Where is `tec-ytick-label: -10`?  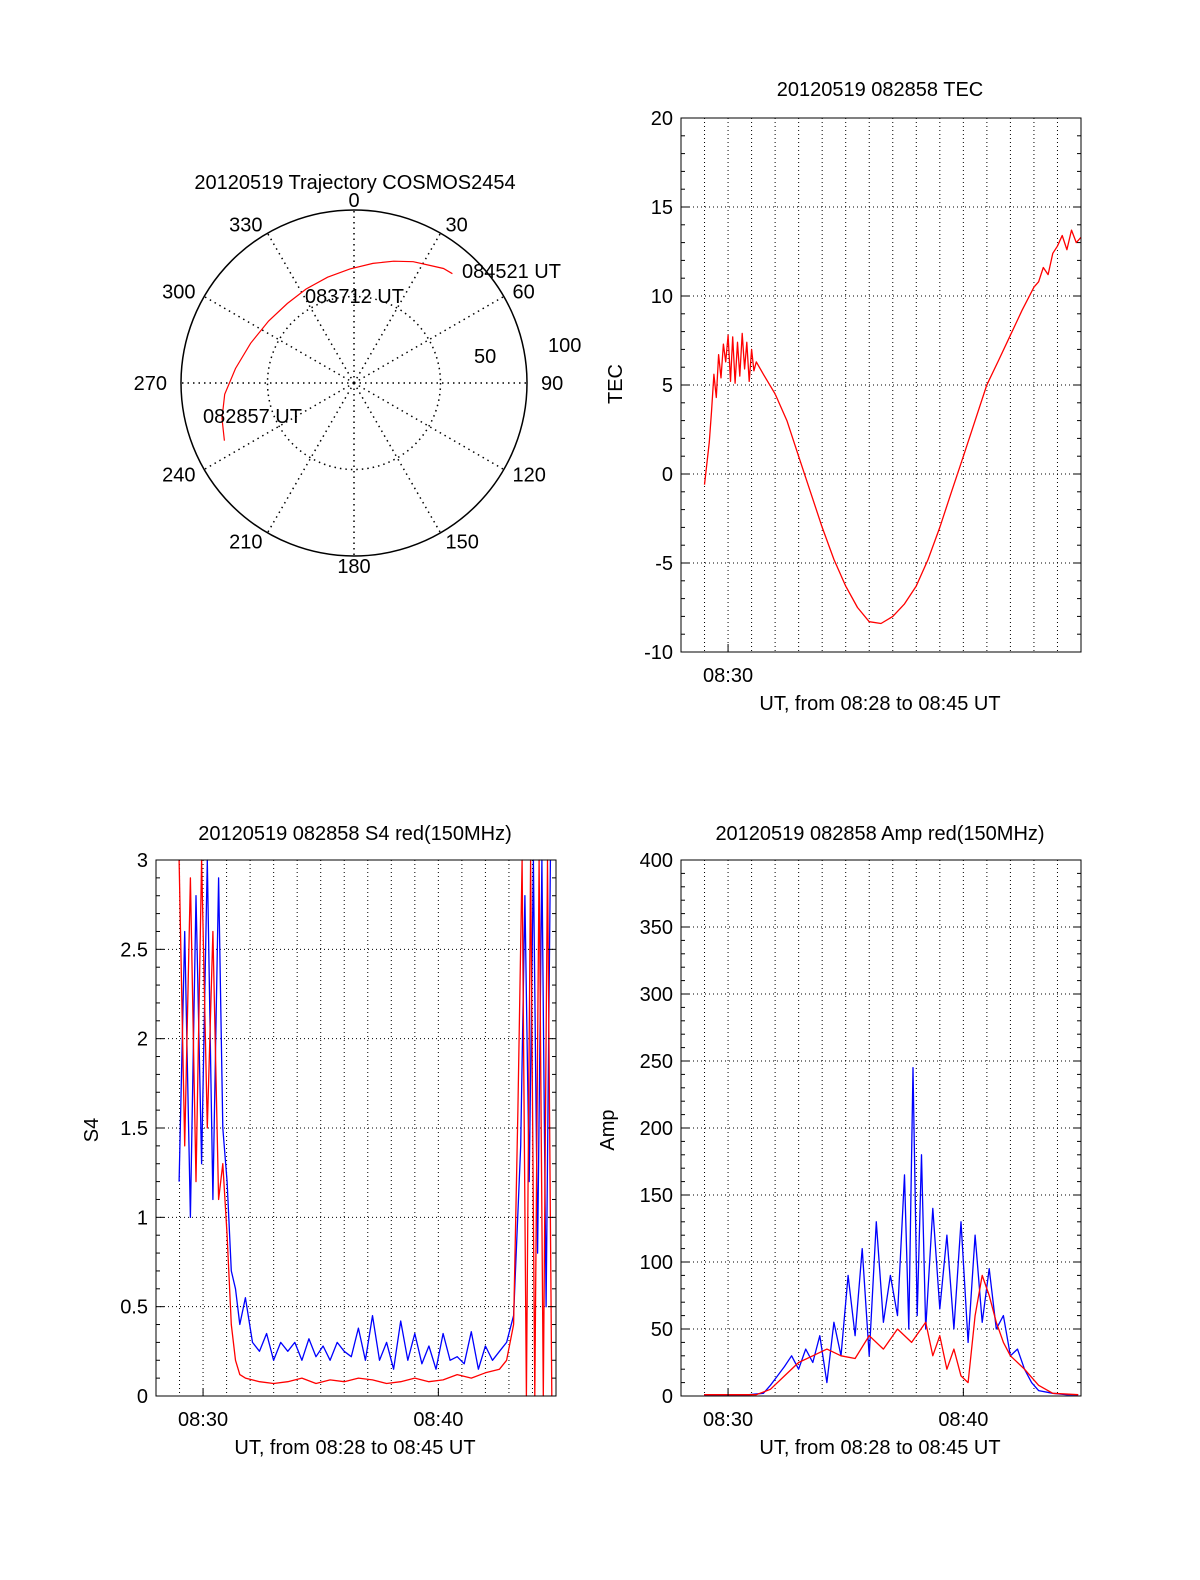 tec-ytick-label: -10 is located at coordinates (658, 653).